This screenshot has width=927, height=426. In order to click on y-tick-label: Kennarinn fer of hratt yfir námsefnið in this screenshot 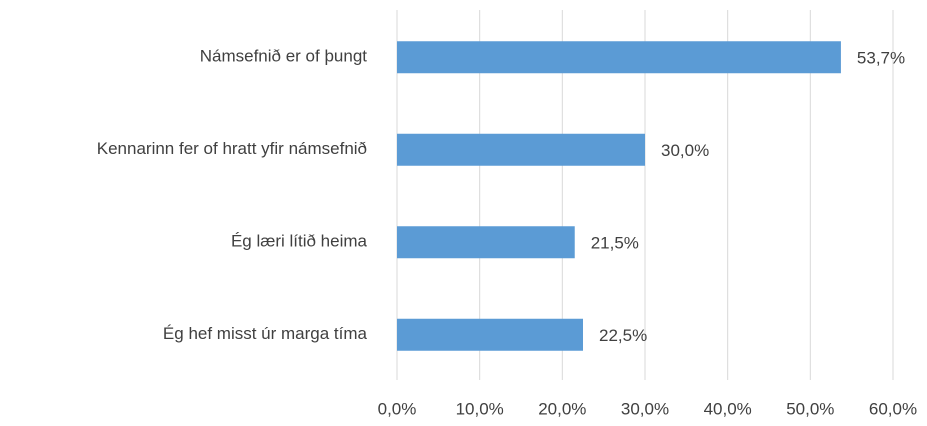, I will do `click(232, 148)`.